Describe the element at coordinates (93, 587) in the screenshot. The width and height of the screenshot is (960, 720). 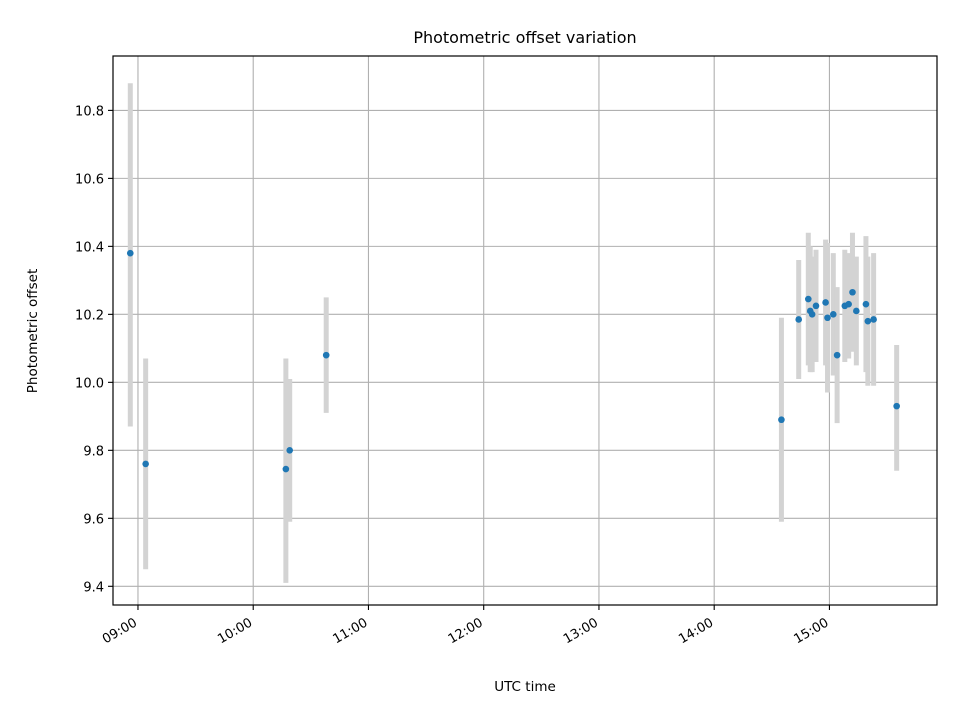
I see `y-tick-label: 9.4` at that location.